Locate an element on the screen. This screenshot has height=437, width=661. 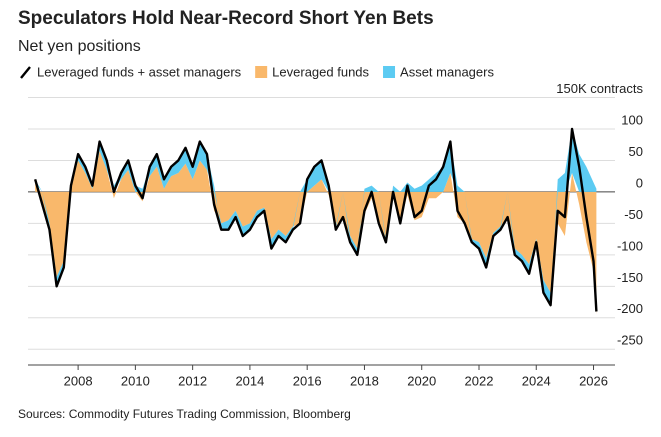
y-tick-label: 150K contracts is located at coordinates (599, 88).